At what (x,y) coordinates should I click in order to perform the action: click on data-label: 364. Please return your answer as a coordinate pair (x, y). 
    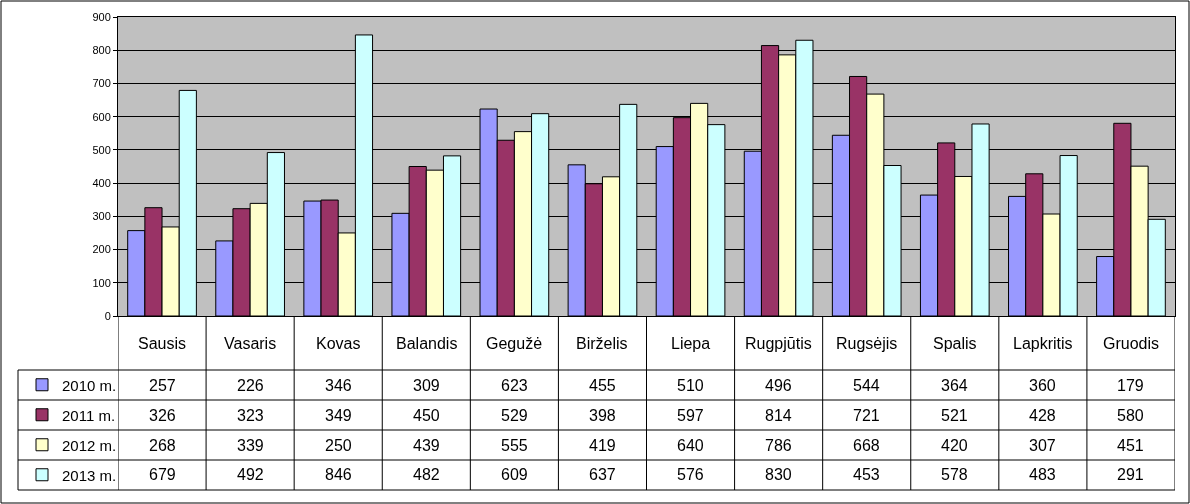
    Looking at the image, I should click on (954, 385).